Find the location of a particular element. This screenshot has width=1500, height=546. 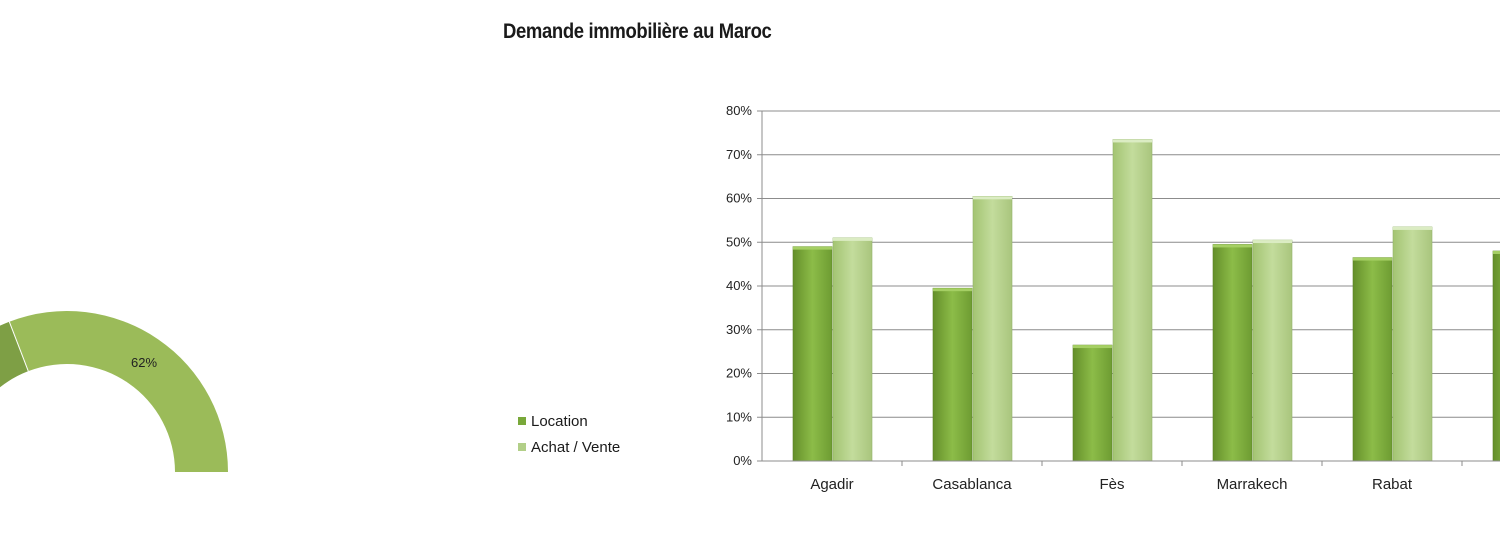

y-tick-label: 20% is located at coordinates (739, 373).